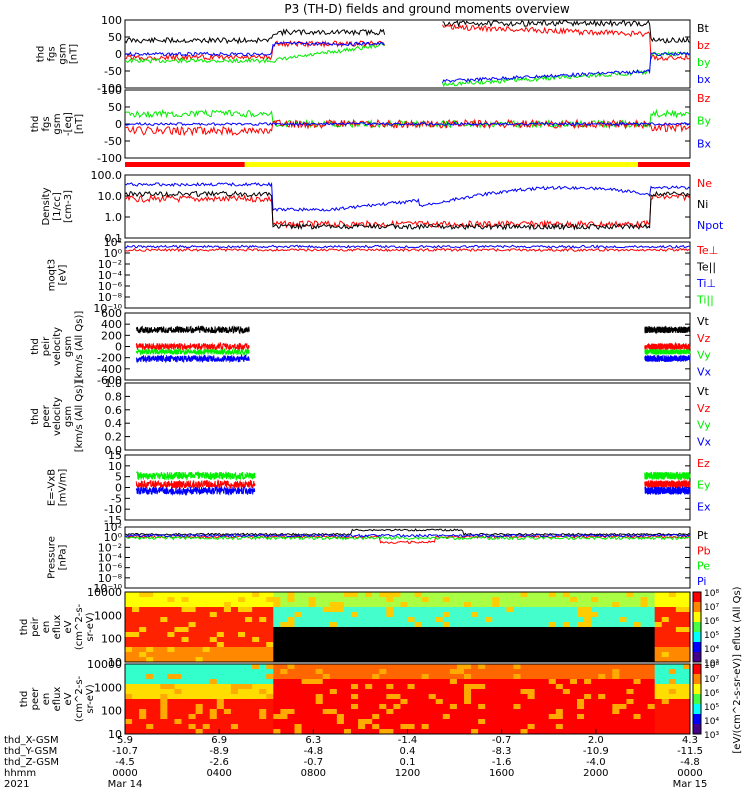 This screenshot has height=800, width=750. What do you see at coordinates (407, 275) in the screenshot?
I see `p4-frame` at bounding box center [407, 275].